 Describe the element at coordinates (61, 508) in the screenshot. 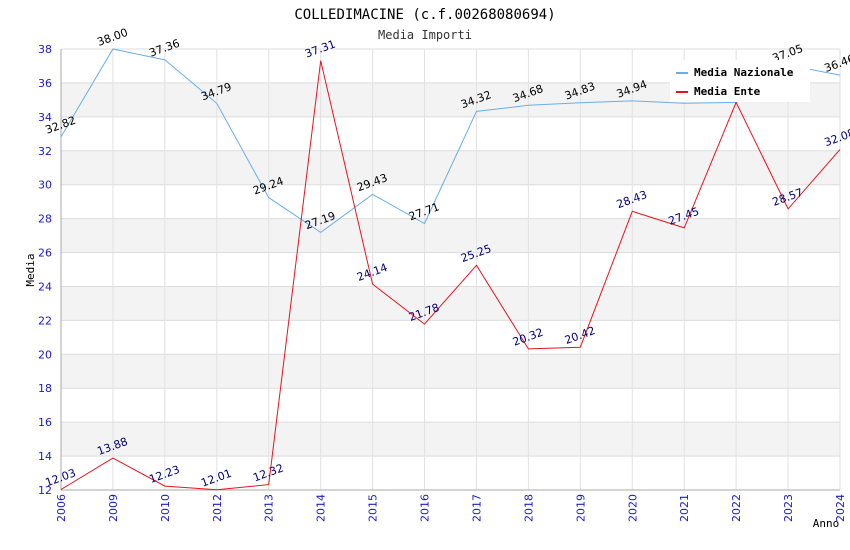

I see `x-tick-label: 2006` at that location.